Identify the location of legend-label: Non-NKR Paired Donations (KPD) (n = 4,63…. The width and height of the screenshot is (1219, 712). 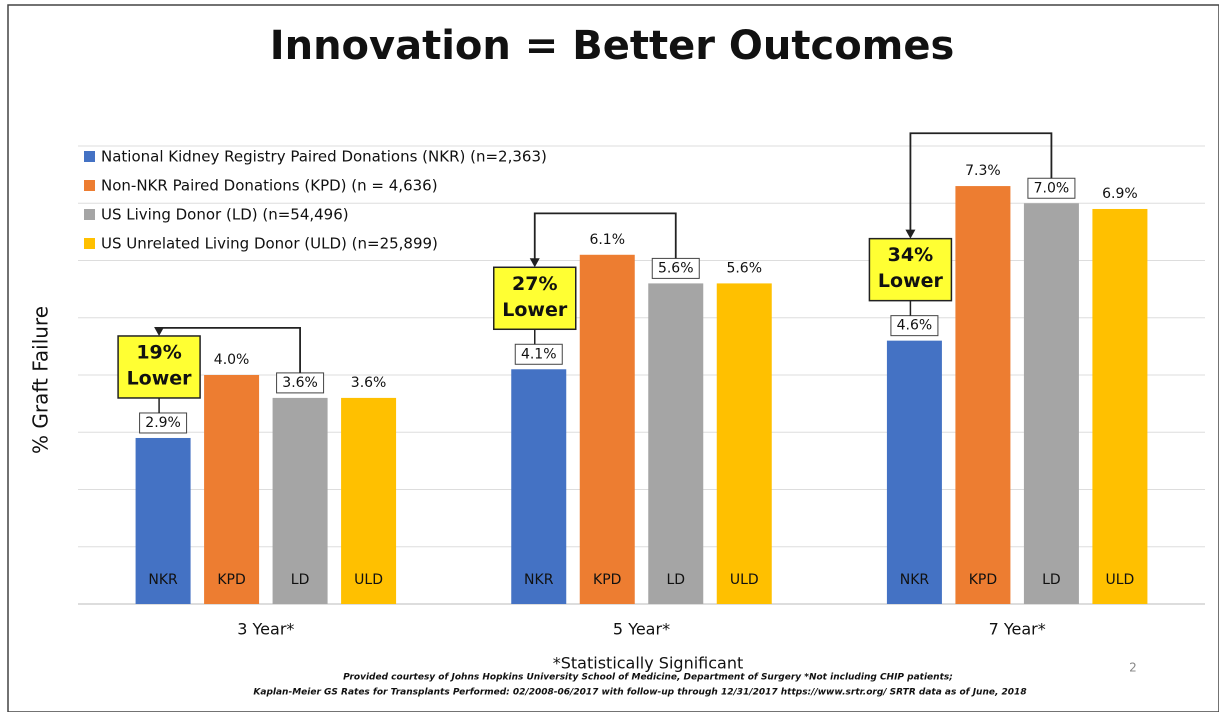
(269, 186).